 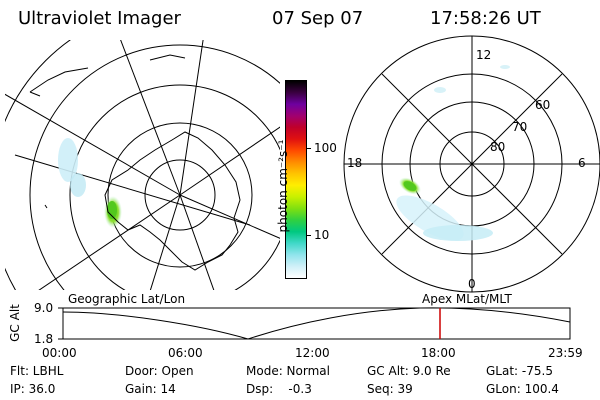 What do you see at coordinates (390, 389) in the screenshot?
I see `sequence-value: Seq: 39` at bounding box center [390, 389].